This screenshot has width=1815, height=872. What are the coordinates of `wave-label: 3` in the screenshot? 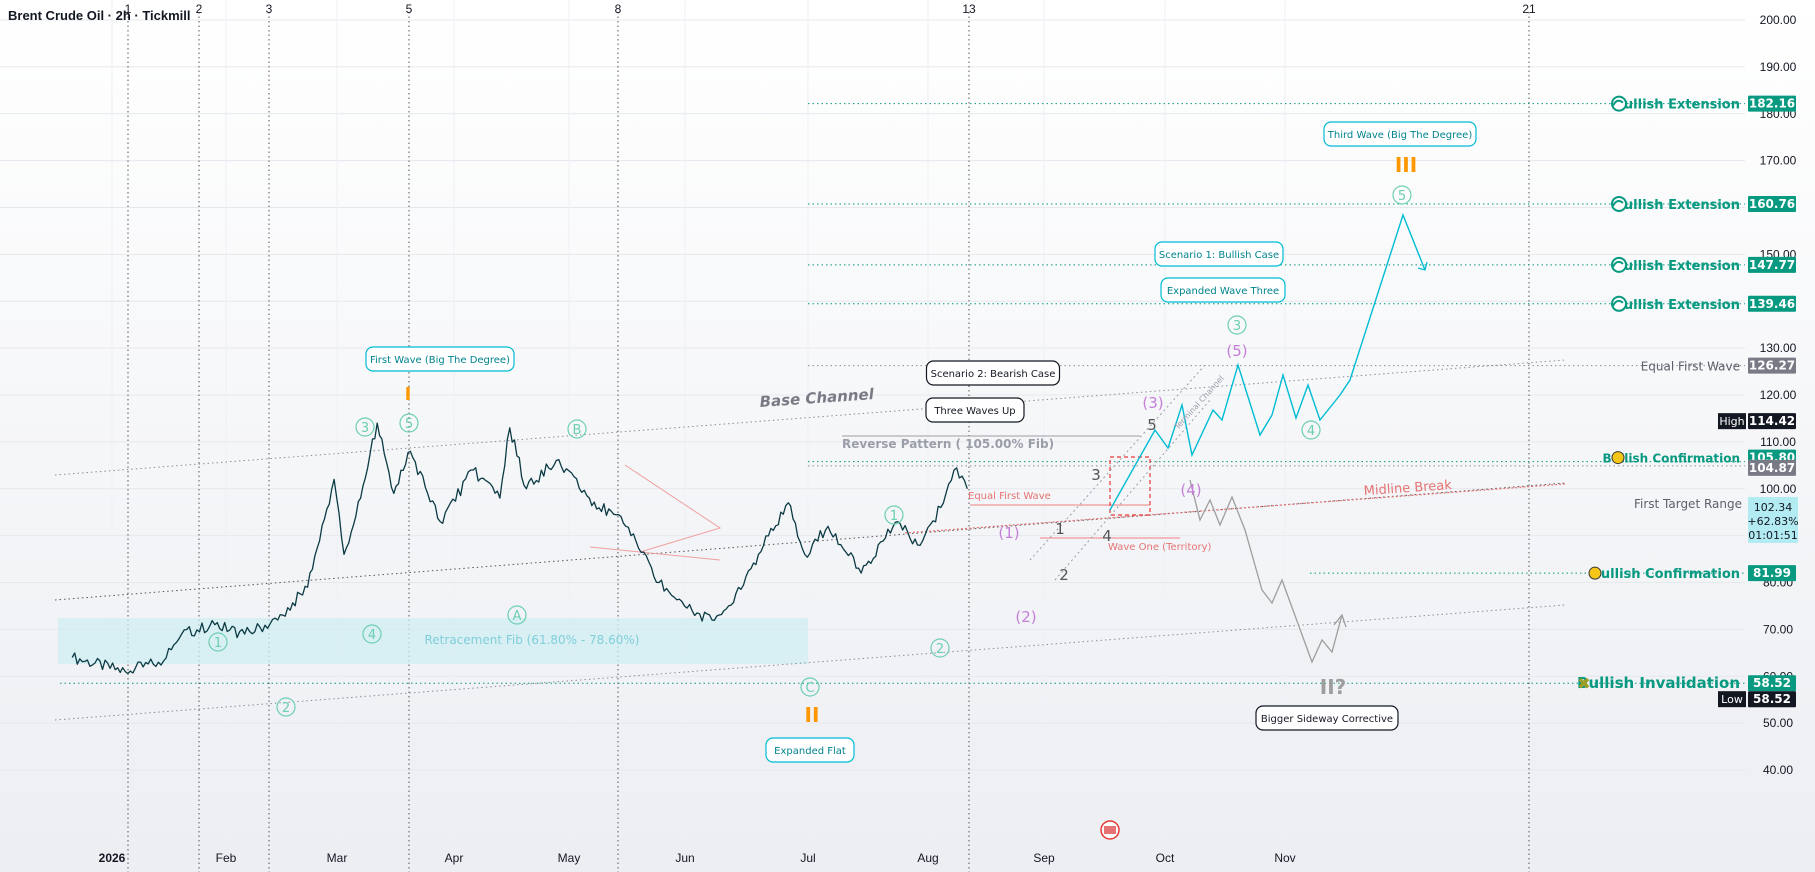 It's located at (1237, 326).